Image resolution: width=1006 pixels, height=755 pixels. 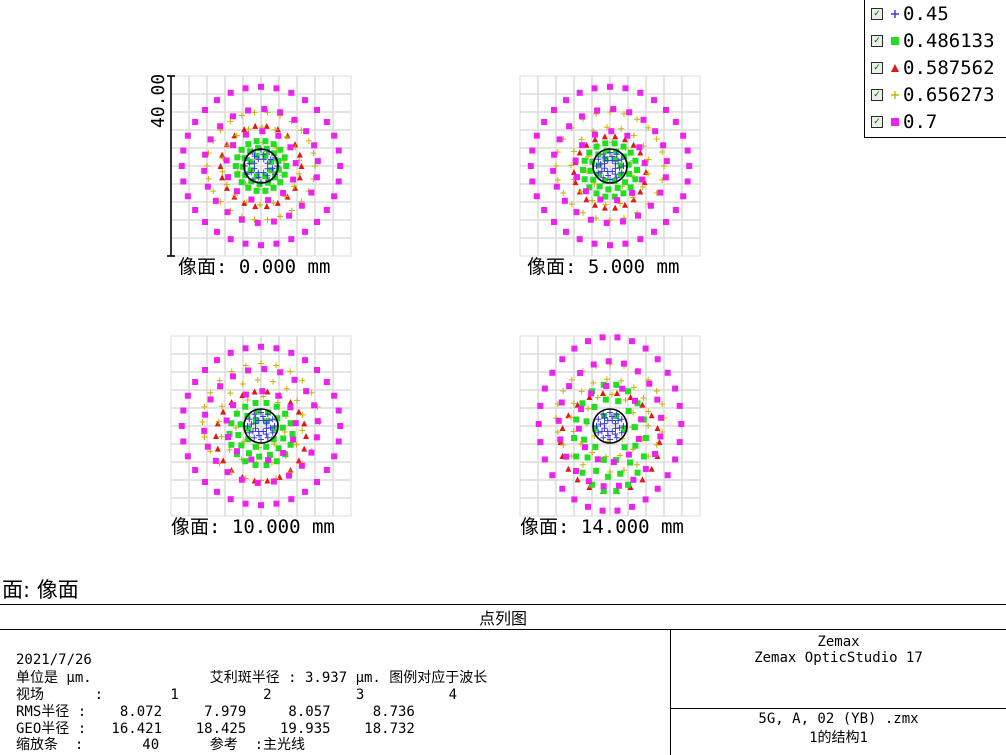 I want to click on legend-item: ✓ 0.7, so click(x=904, y=122).